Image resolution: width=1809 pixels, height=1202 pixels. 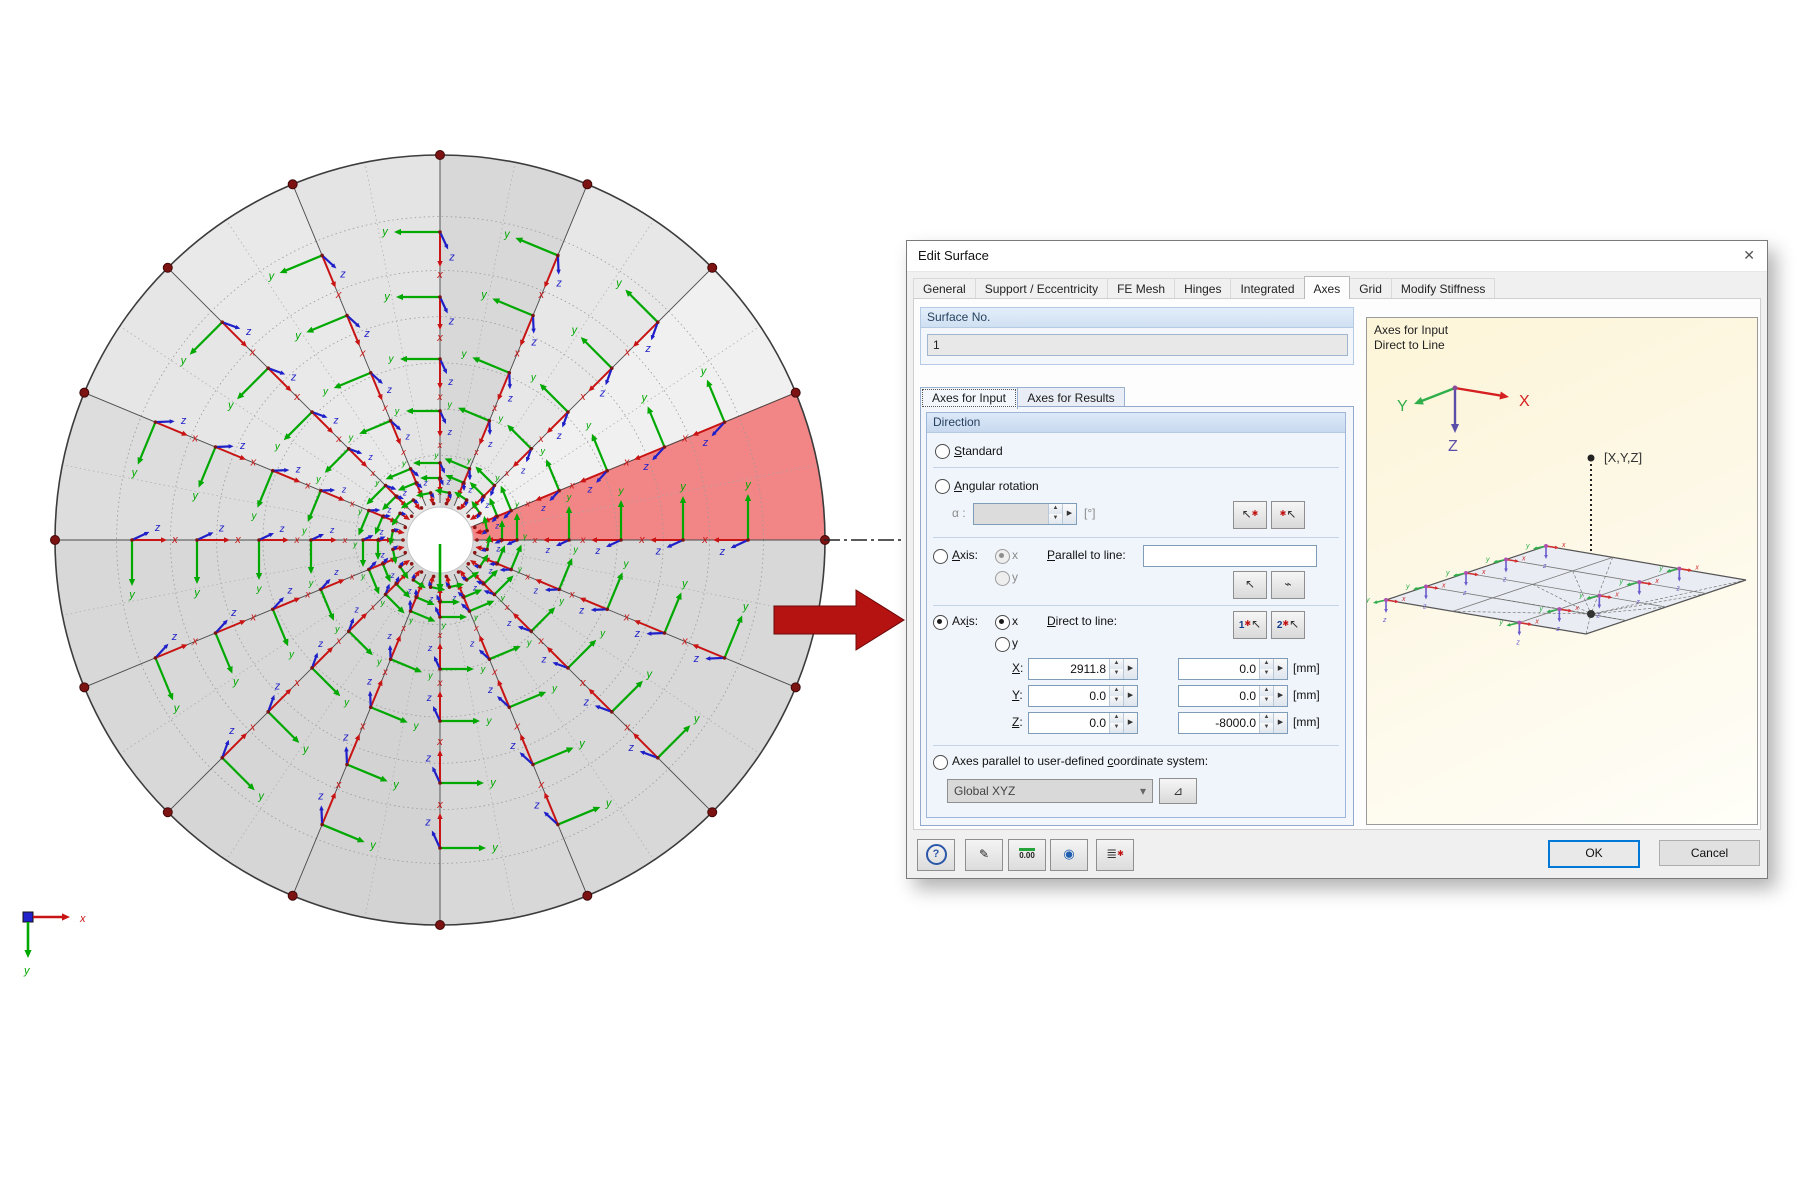 I want to click on pick-point-2-button: 2✱↖, so click(x=1288, y=625).